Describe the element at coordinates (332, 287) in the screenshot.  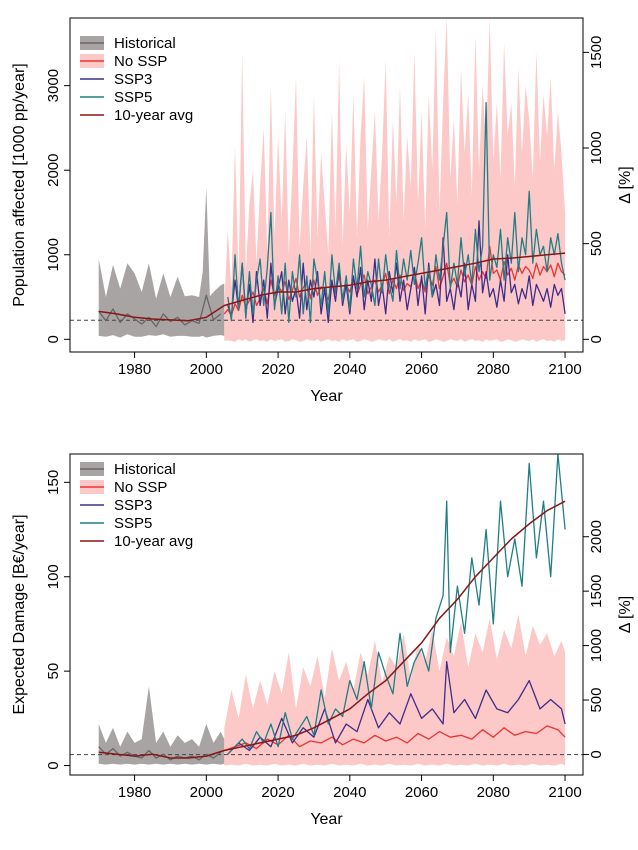
I see `series-line-10-year-avg` at that location.